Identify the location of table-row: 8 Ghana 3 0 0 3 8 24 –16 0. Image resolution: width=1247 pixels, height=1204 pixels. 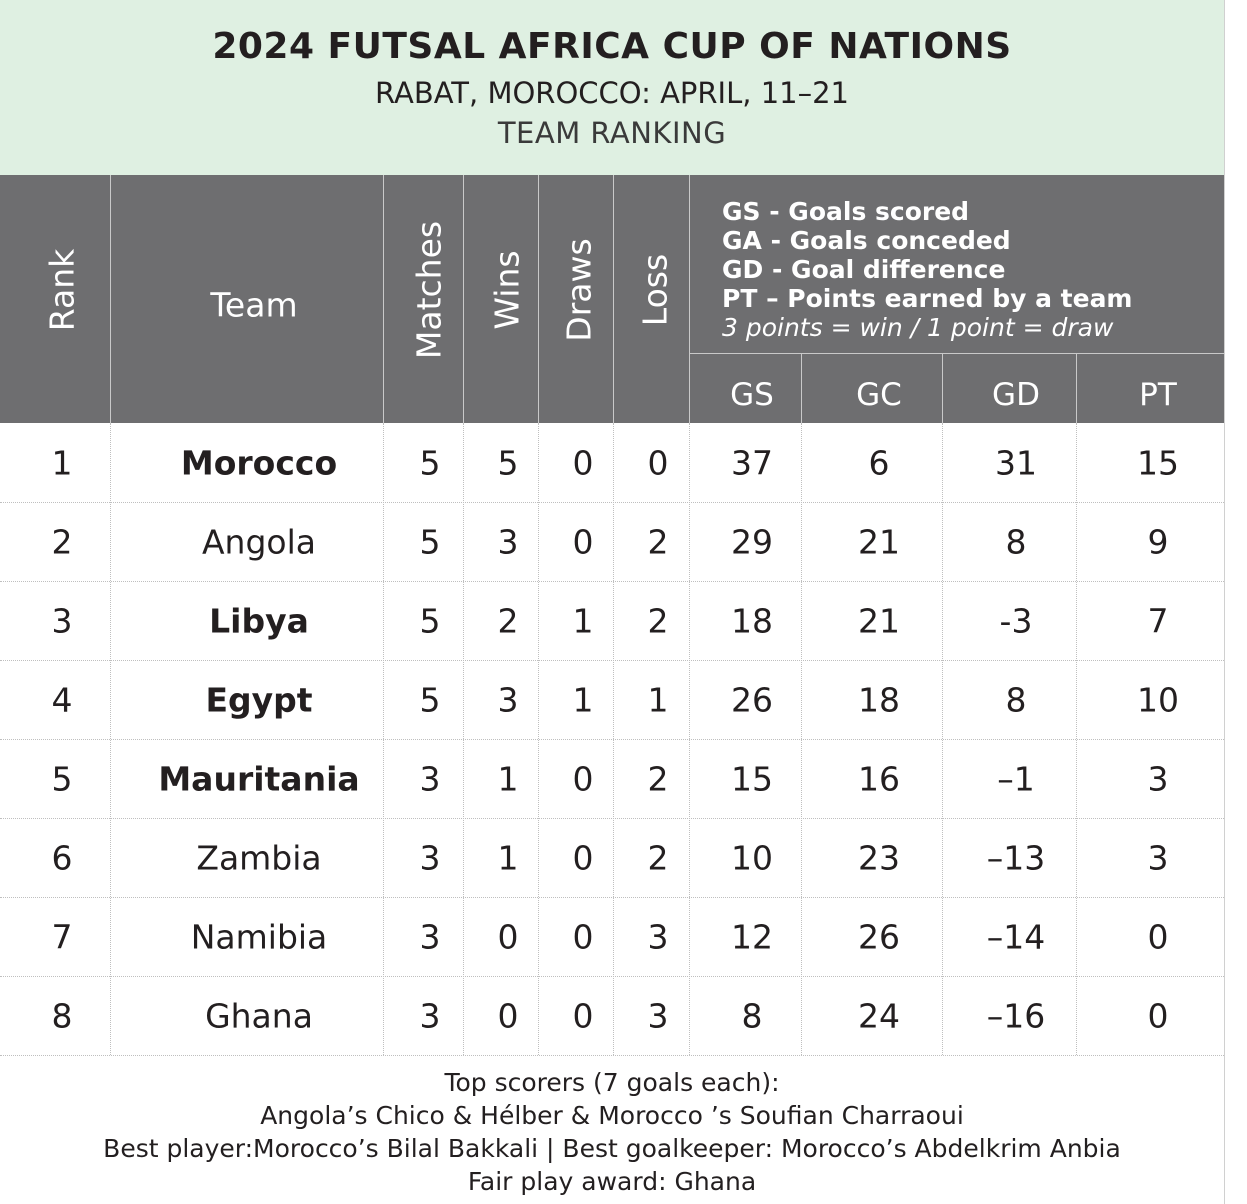
(612, 1016).